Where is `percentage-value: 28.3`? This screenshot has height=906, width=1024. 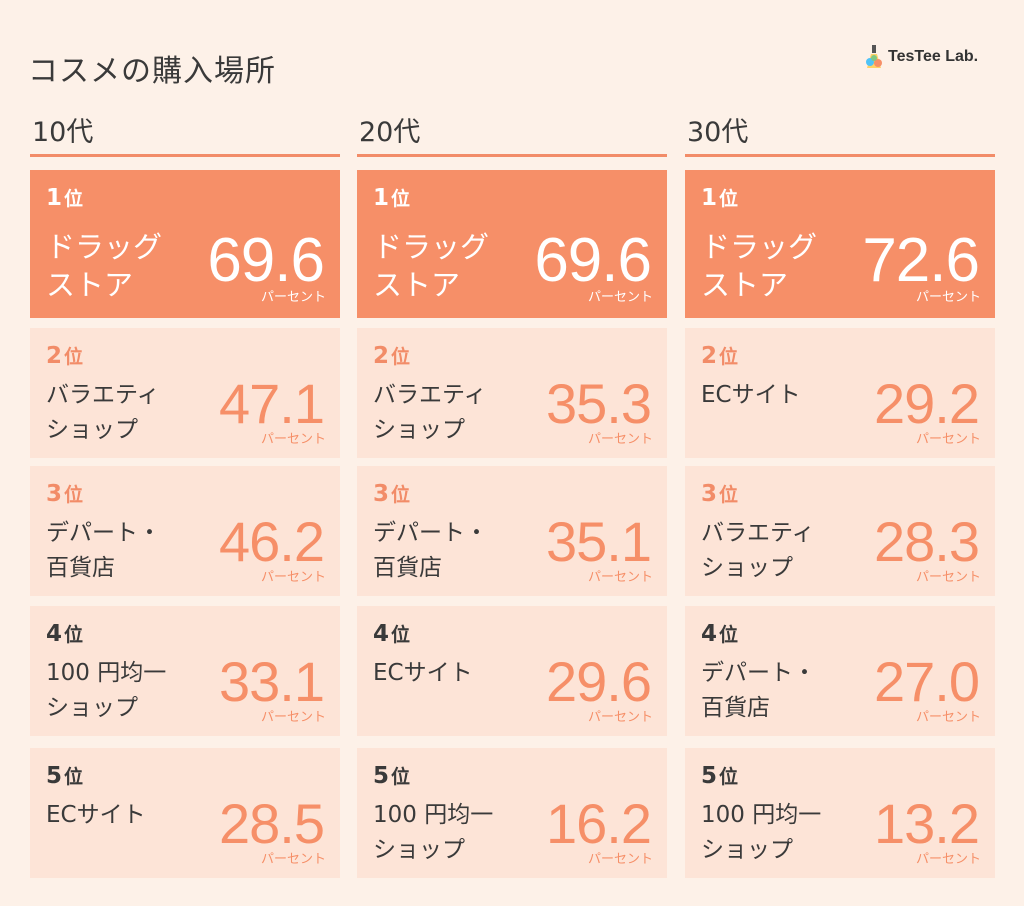 percentage-value: 28.3 is located at coordinates (927, 541).